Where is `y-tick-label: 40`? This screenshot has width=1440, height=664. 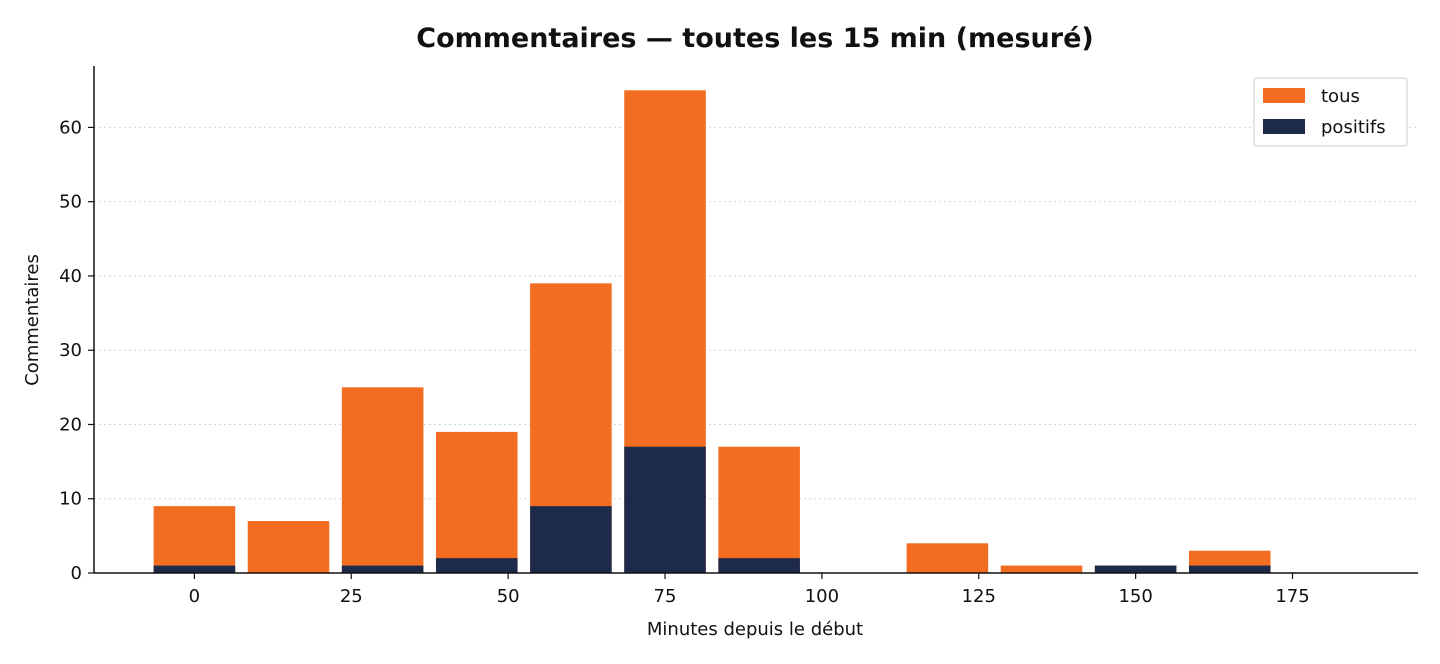
y-tick-label: 40 is located at coordinates (70, 276).